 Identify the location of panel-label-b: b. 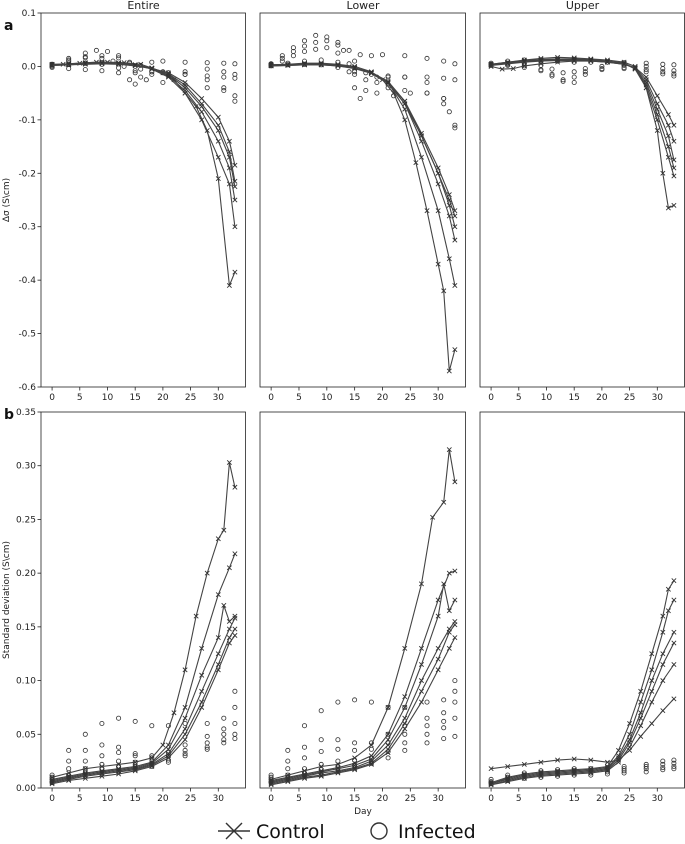
(9, 415).